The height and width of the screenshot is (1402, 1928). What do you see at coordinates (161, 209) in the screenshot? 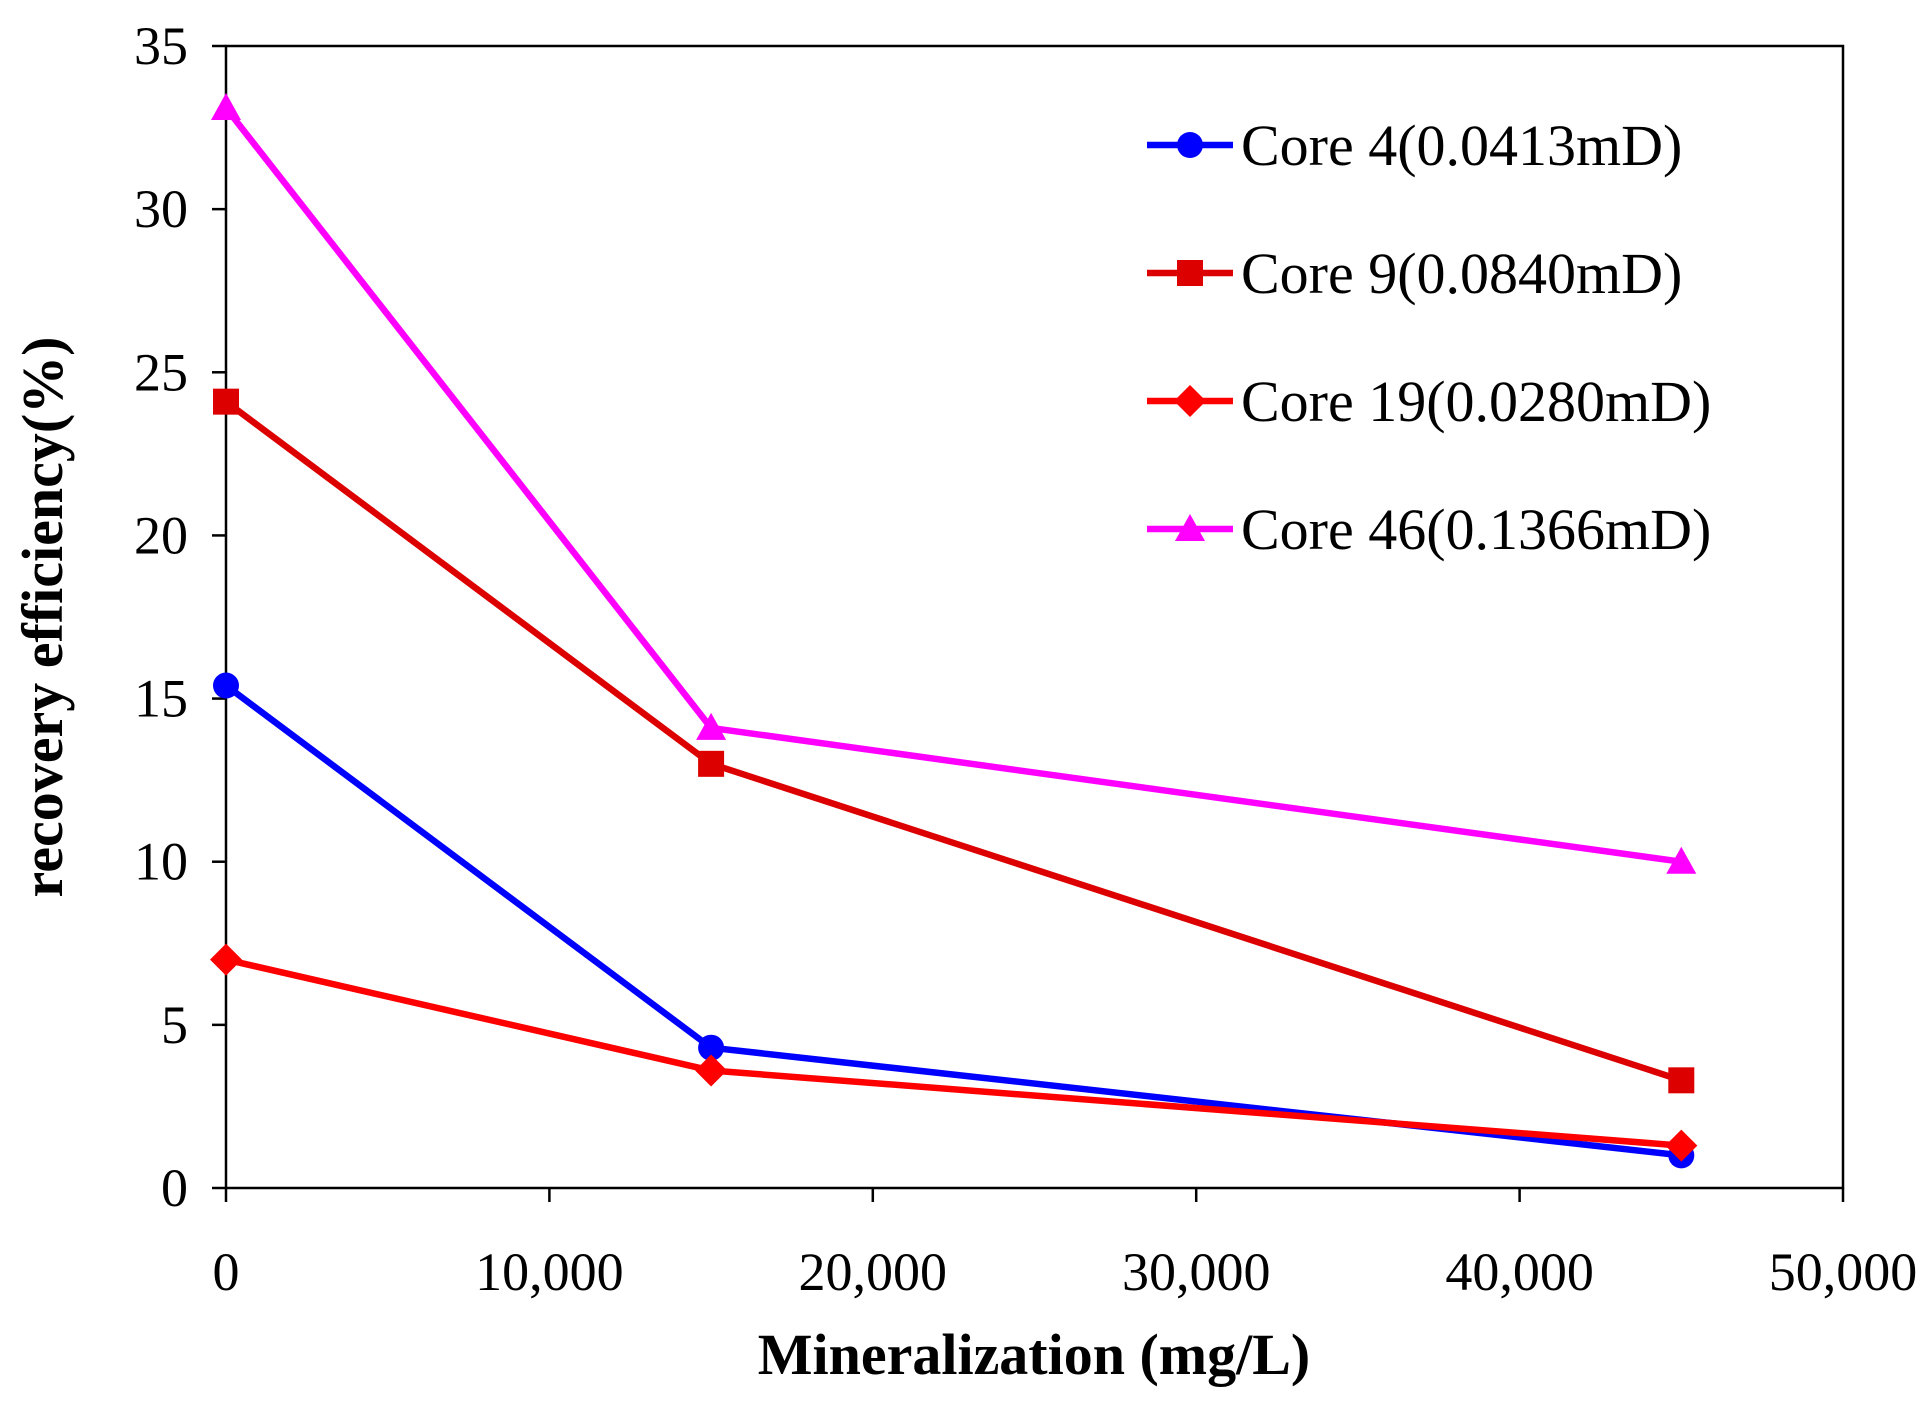
I see `y-tick-label: 30` at bounding box center [161, 209].